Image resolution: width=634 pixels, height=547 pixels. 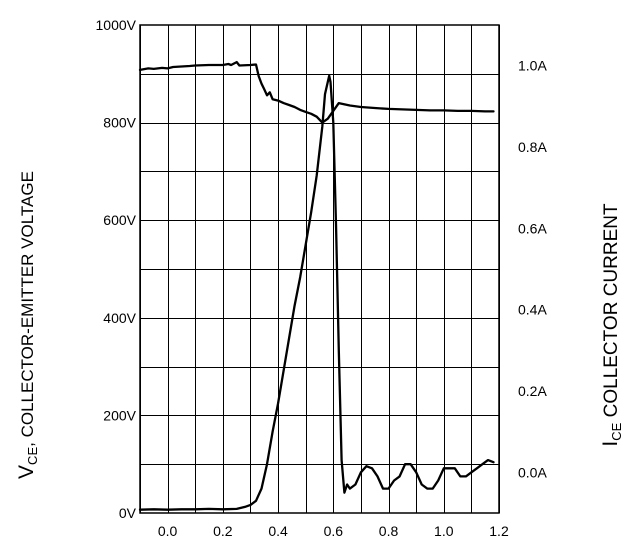 What do you see at coordinates (32, 456) in the screenshot?
I see `left-axis-label-sub: CE` at bounding box center [32, 456].